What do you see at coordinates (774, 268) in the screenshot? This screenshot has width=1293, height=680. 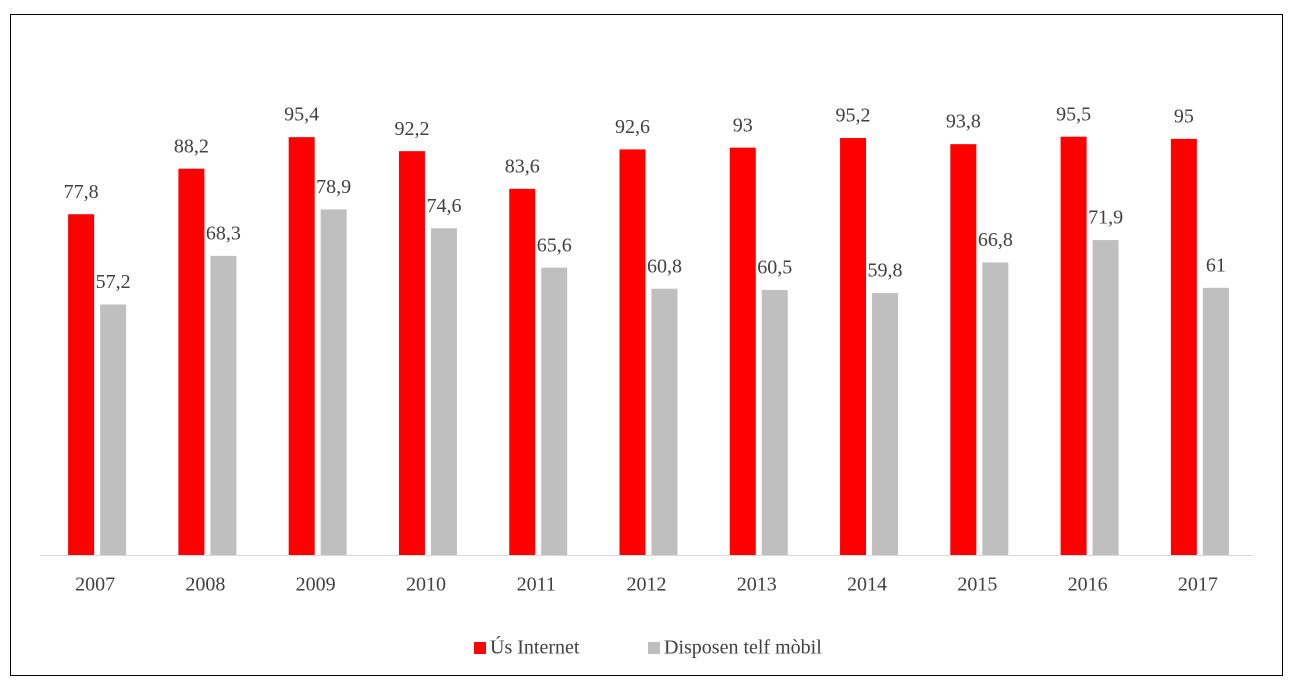 I see `data-label: 60,5` at bounding box center [774, 268].